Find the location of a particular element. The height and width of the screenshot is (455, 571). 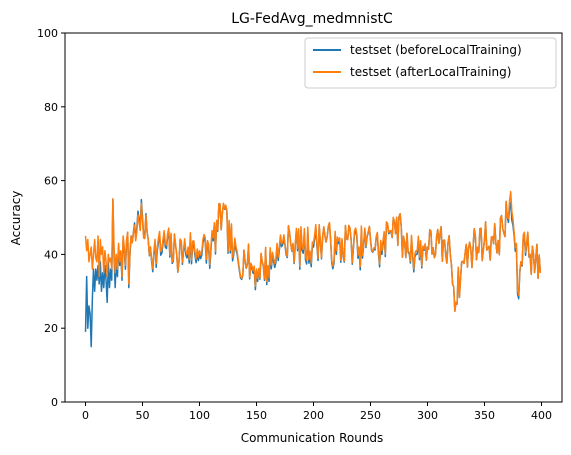

y-tick-label: 80 is located at coordinates (51, 107).